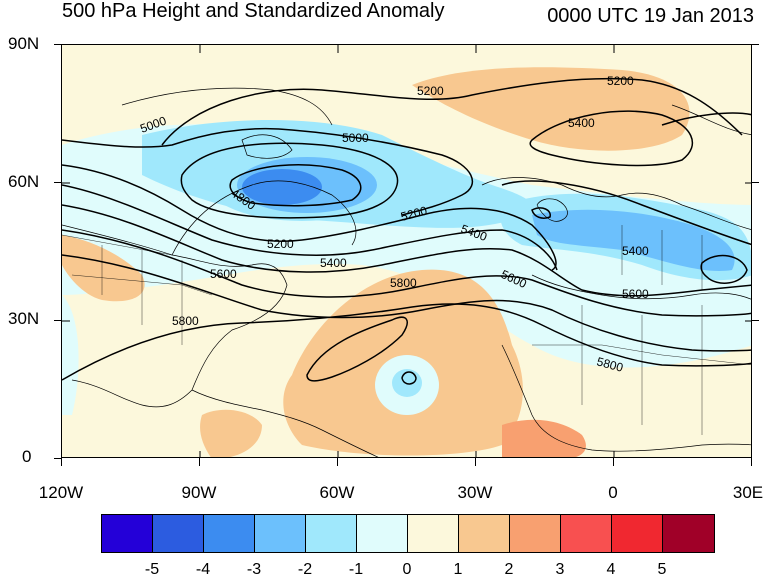 This screenshot has width=768, height=579. What do you see at coordinates (633, 240) in the screenshot?
I see `anomaly-europe-mid` at bounding box center [633, 240].